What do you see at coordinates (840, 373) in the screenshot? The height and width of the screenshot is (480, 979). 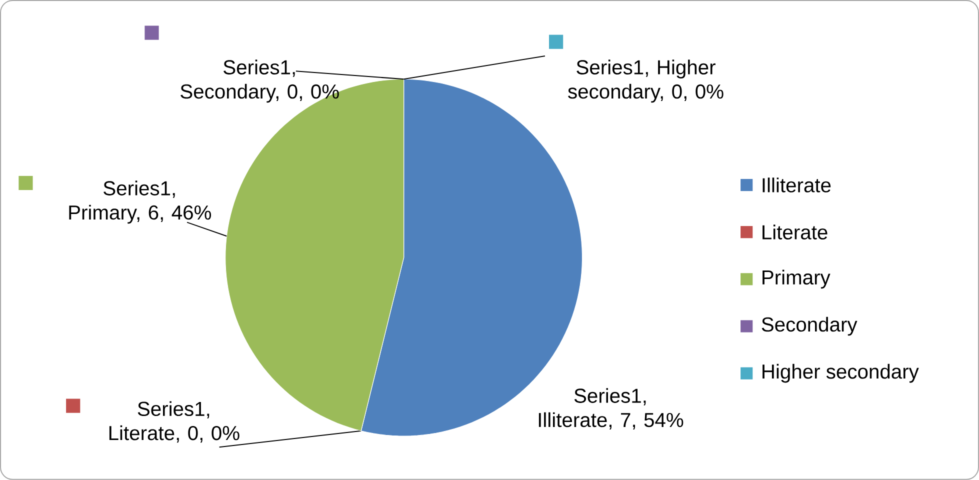 I see `legend-label: Higher secondary` at bounding box center [840, 373].